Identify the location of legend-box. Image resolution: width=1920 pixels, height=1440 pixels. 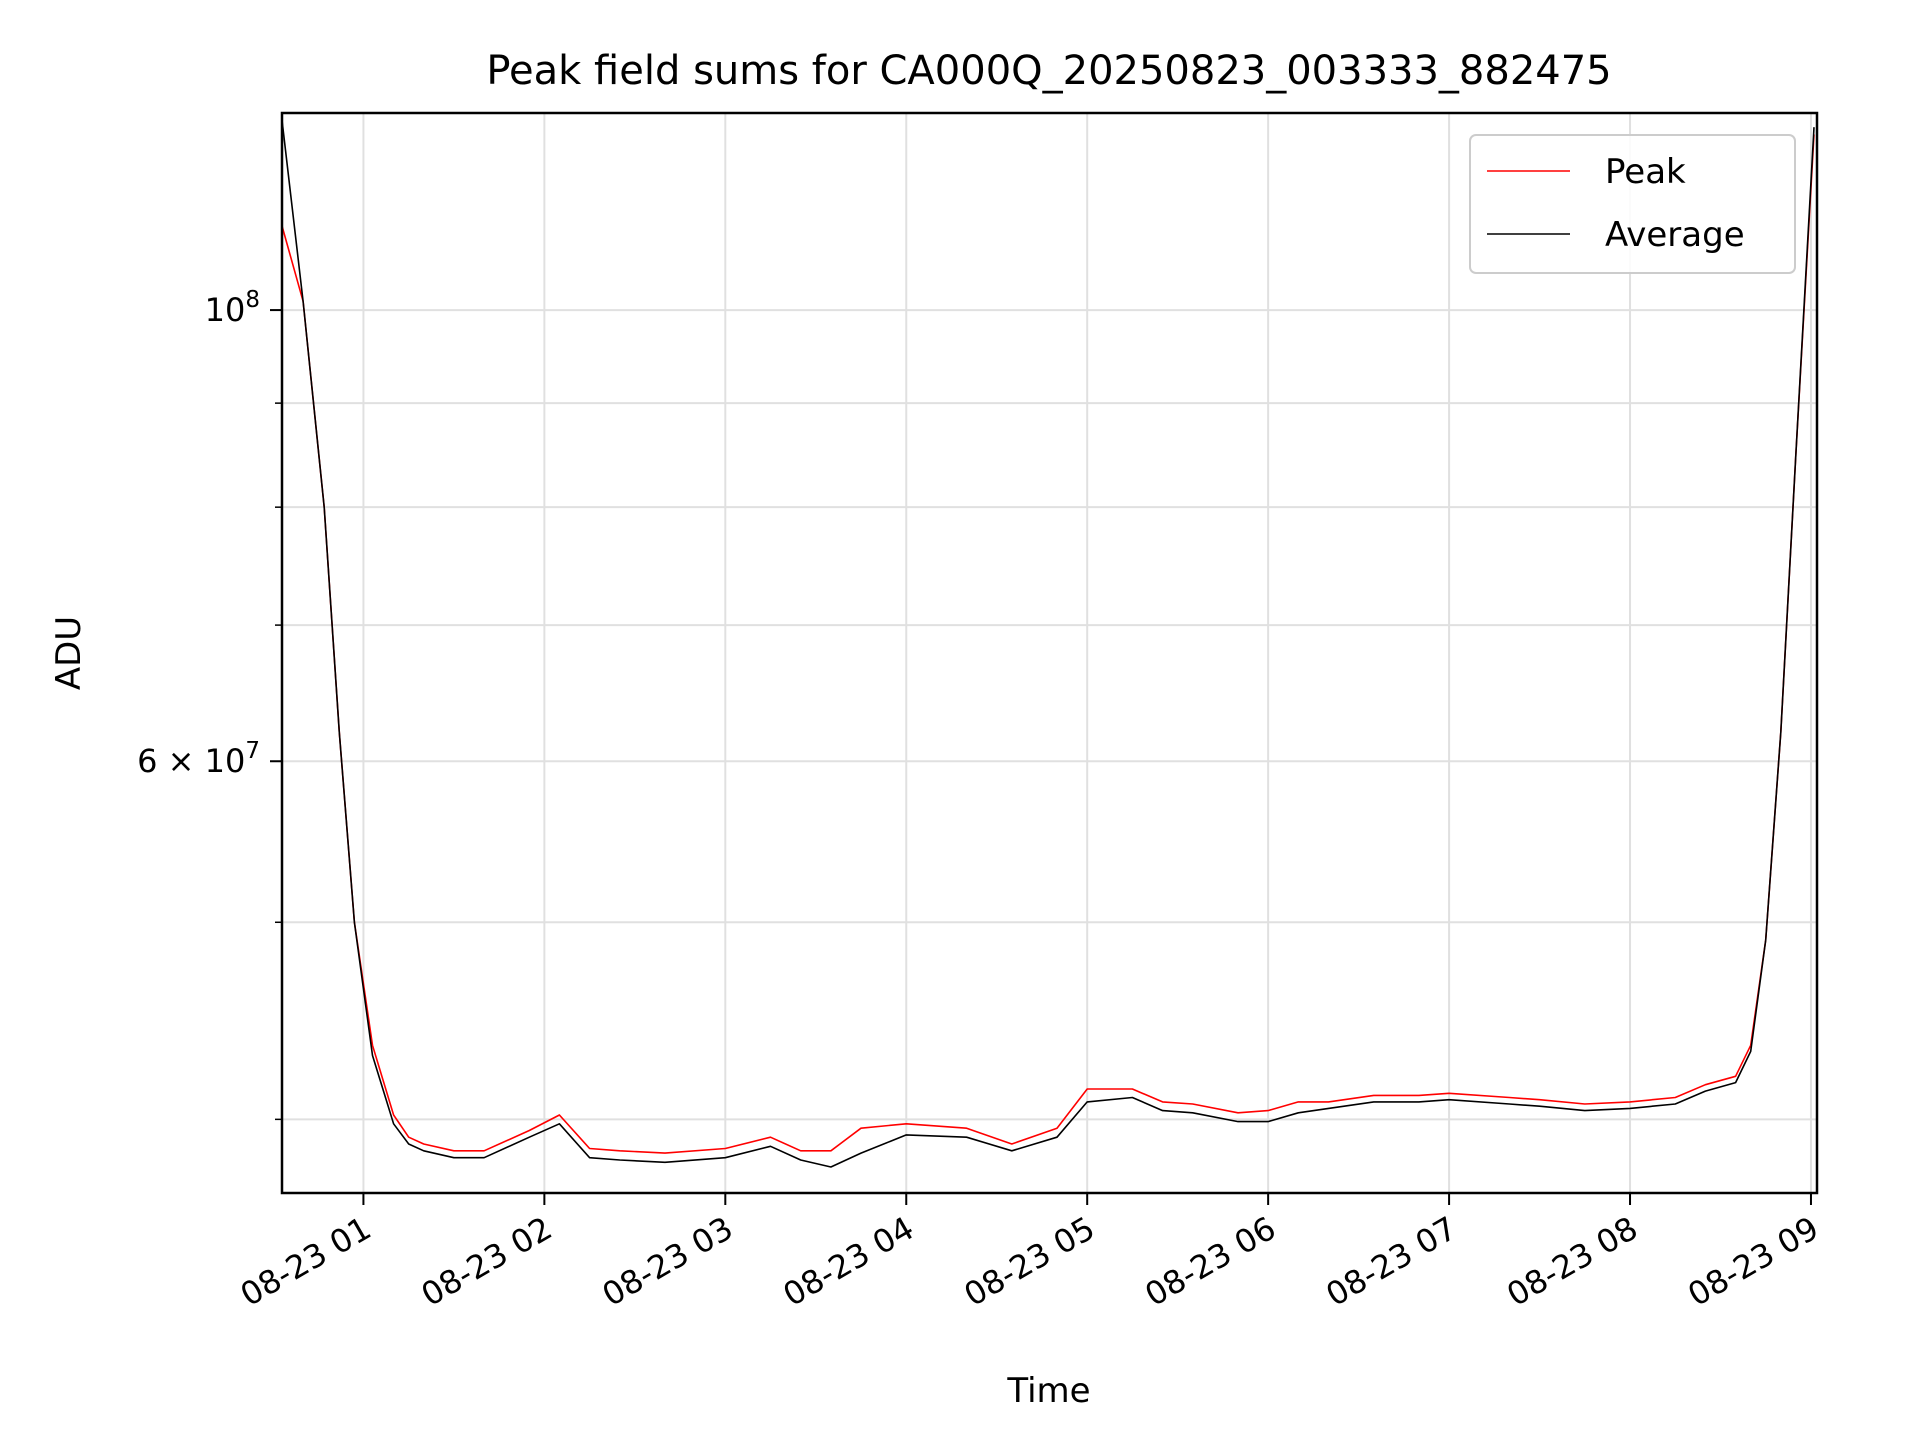
(1632, 204).